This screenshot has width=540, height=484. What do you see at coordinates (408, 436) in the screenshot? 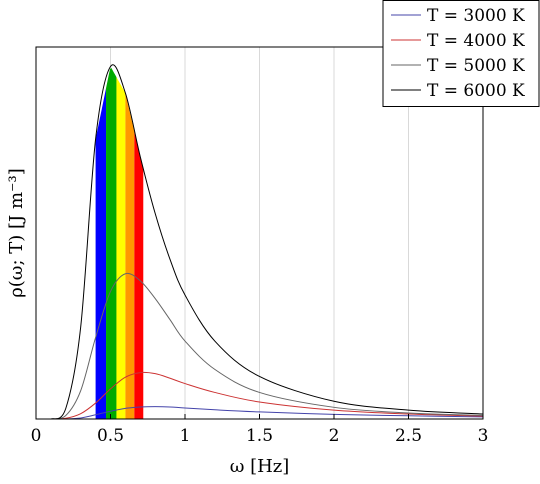
I see `x-tick-label: 2.5` at bounding box center [408, 436].